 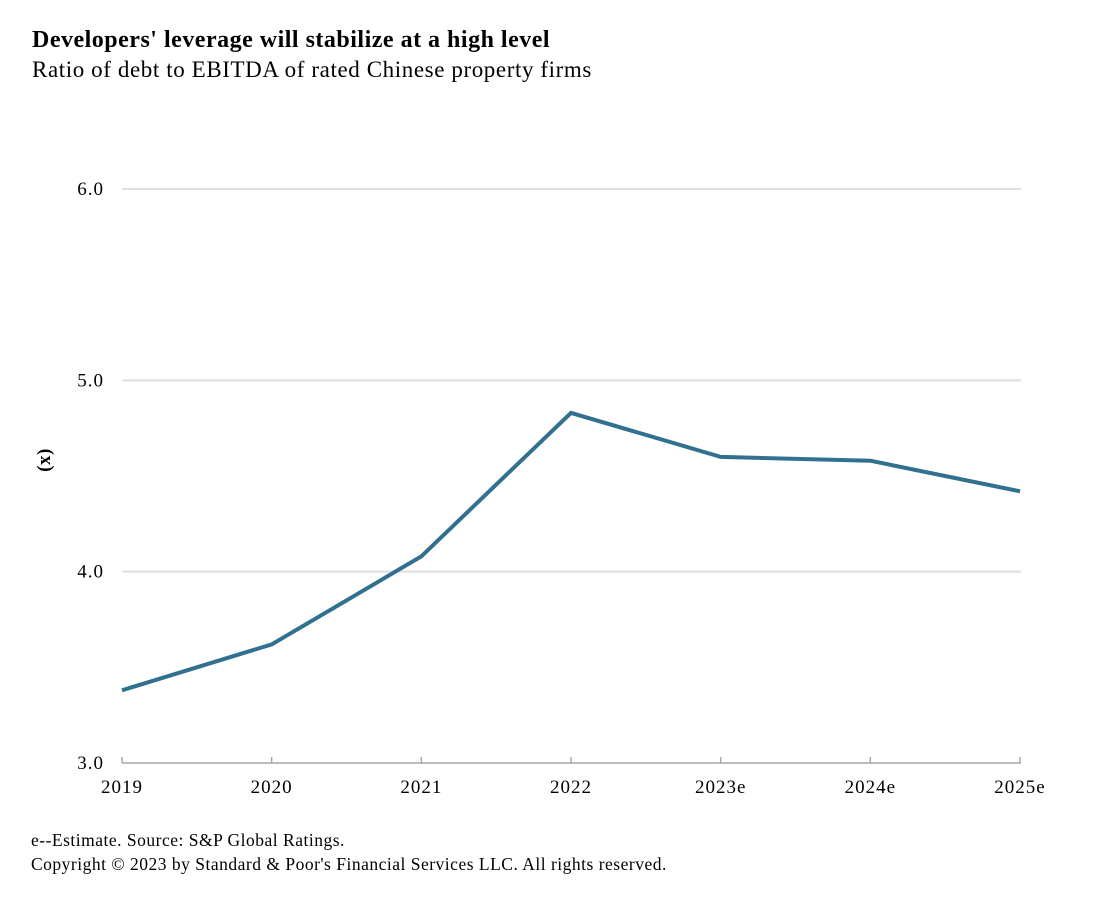 What do you see at coordinates (90, 380) in the screenshot?
I see `y-tick-label: 5.0` at bounding box center [90, 380].